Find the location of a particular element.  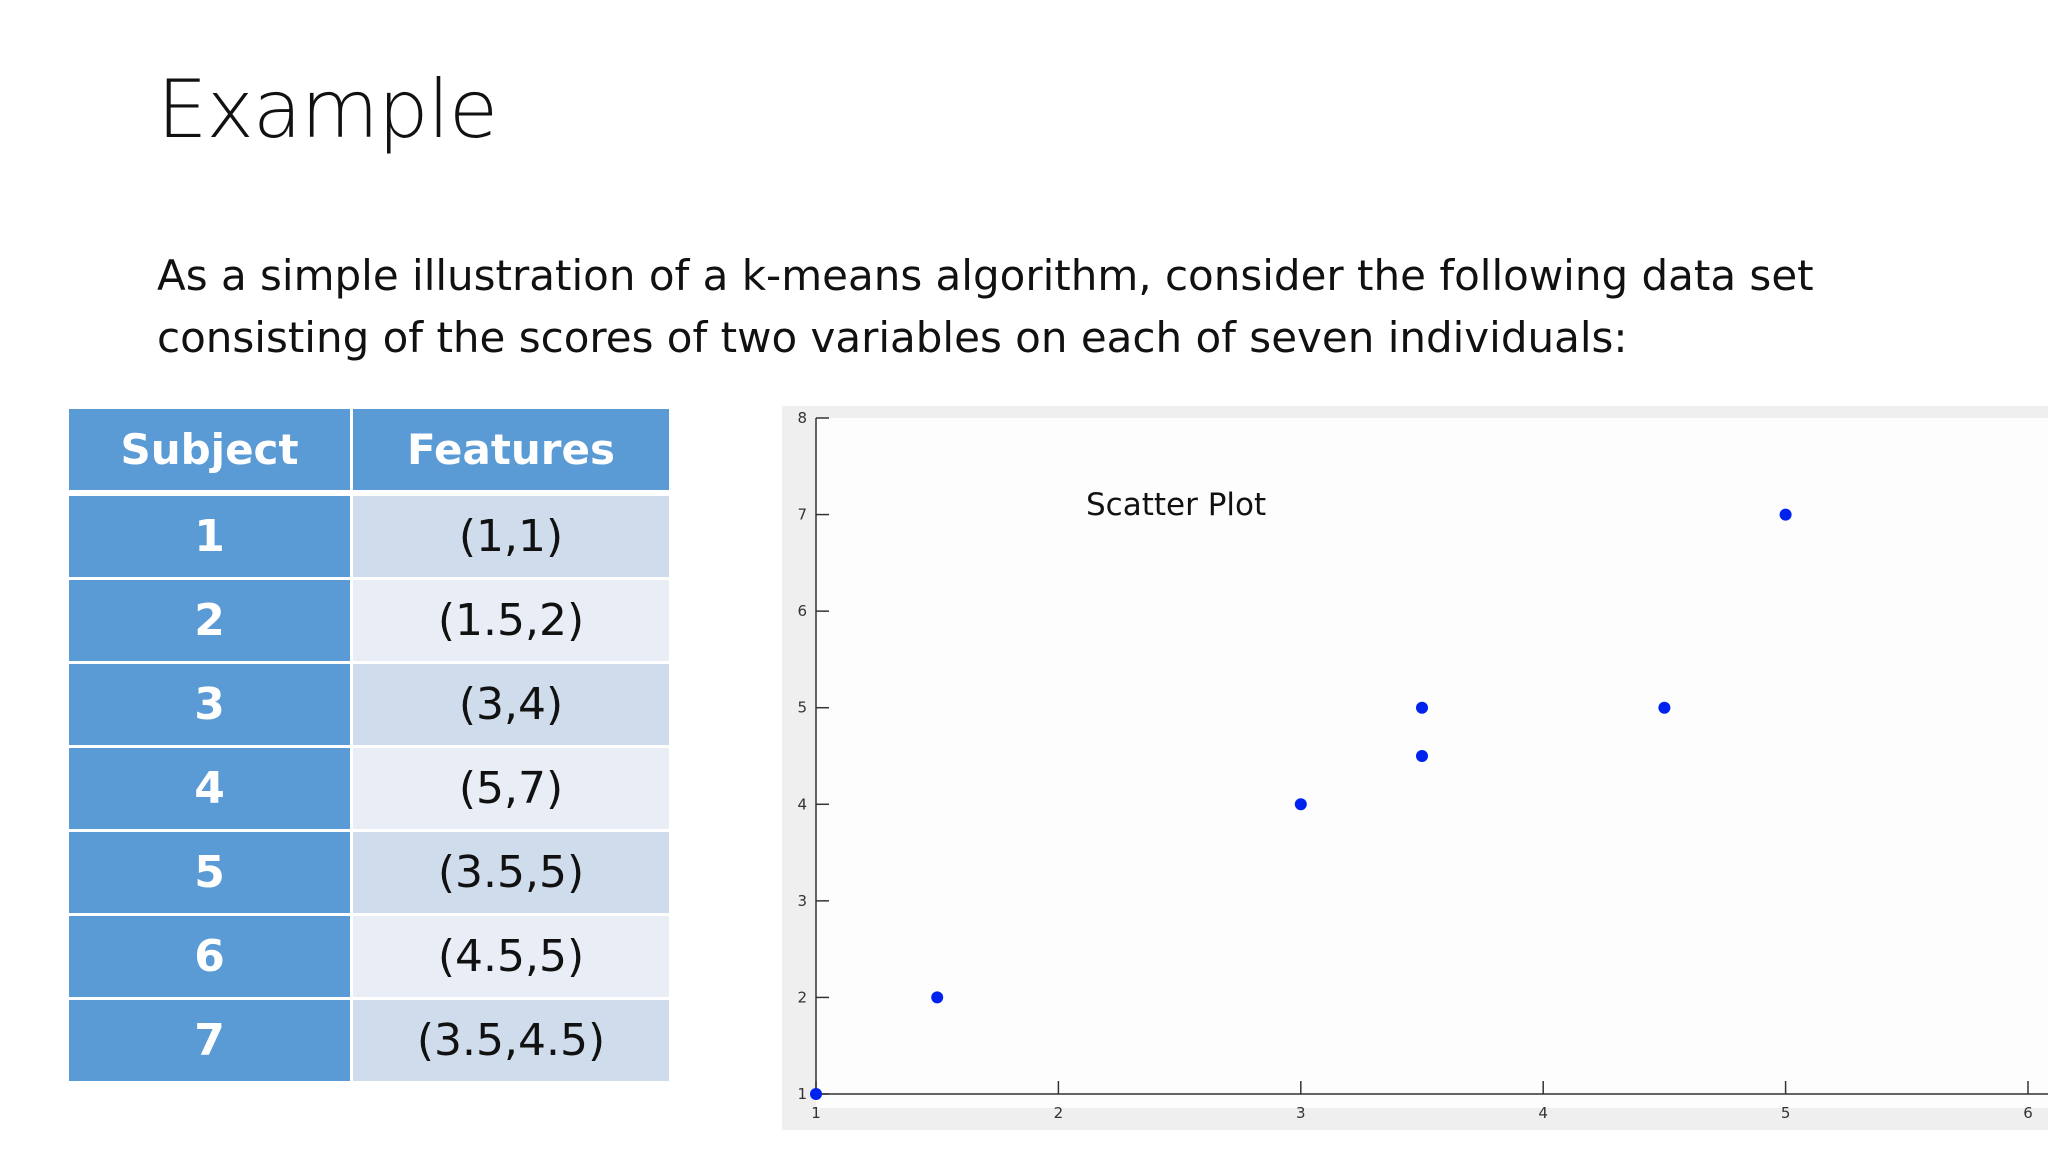

x-tick-label: 2 is located at coordinates (1059, 1113).